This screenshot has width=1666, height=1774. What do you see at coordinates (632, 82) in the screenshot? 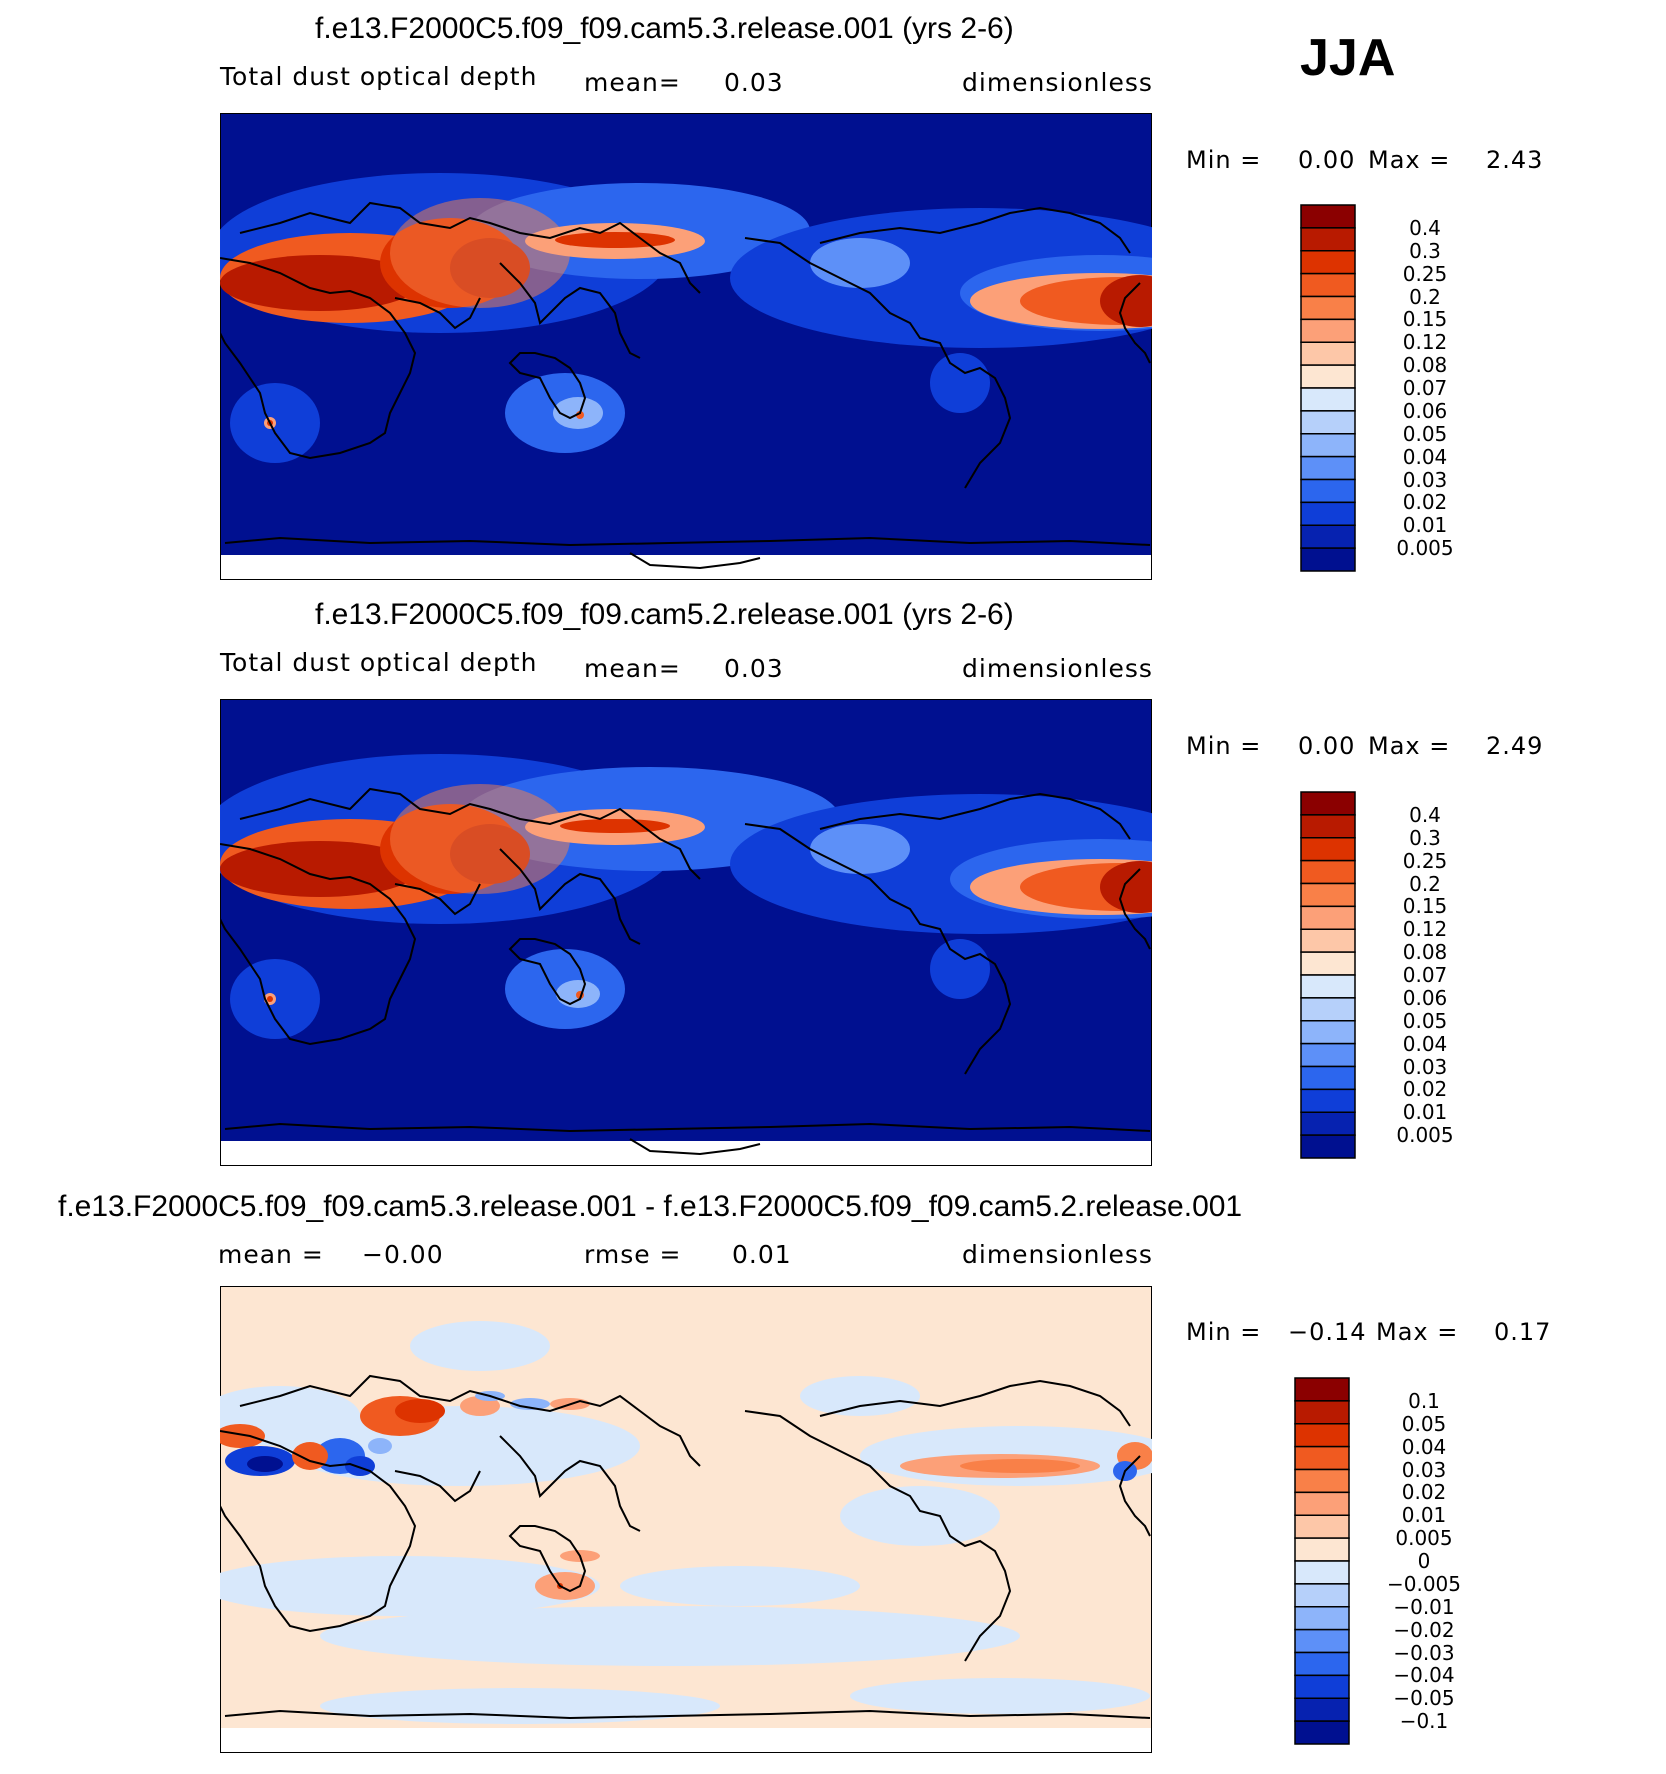
I see `panel1-mean-label: mean=` at bounding box center [632, 82].